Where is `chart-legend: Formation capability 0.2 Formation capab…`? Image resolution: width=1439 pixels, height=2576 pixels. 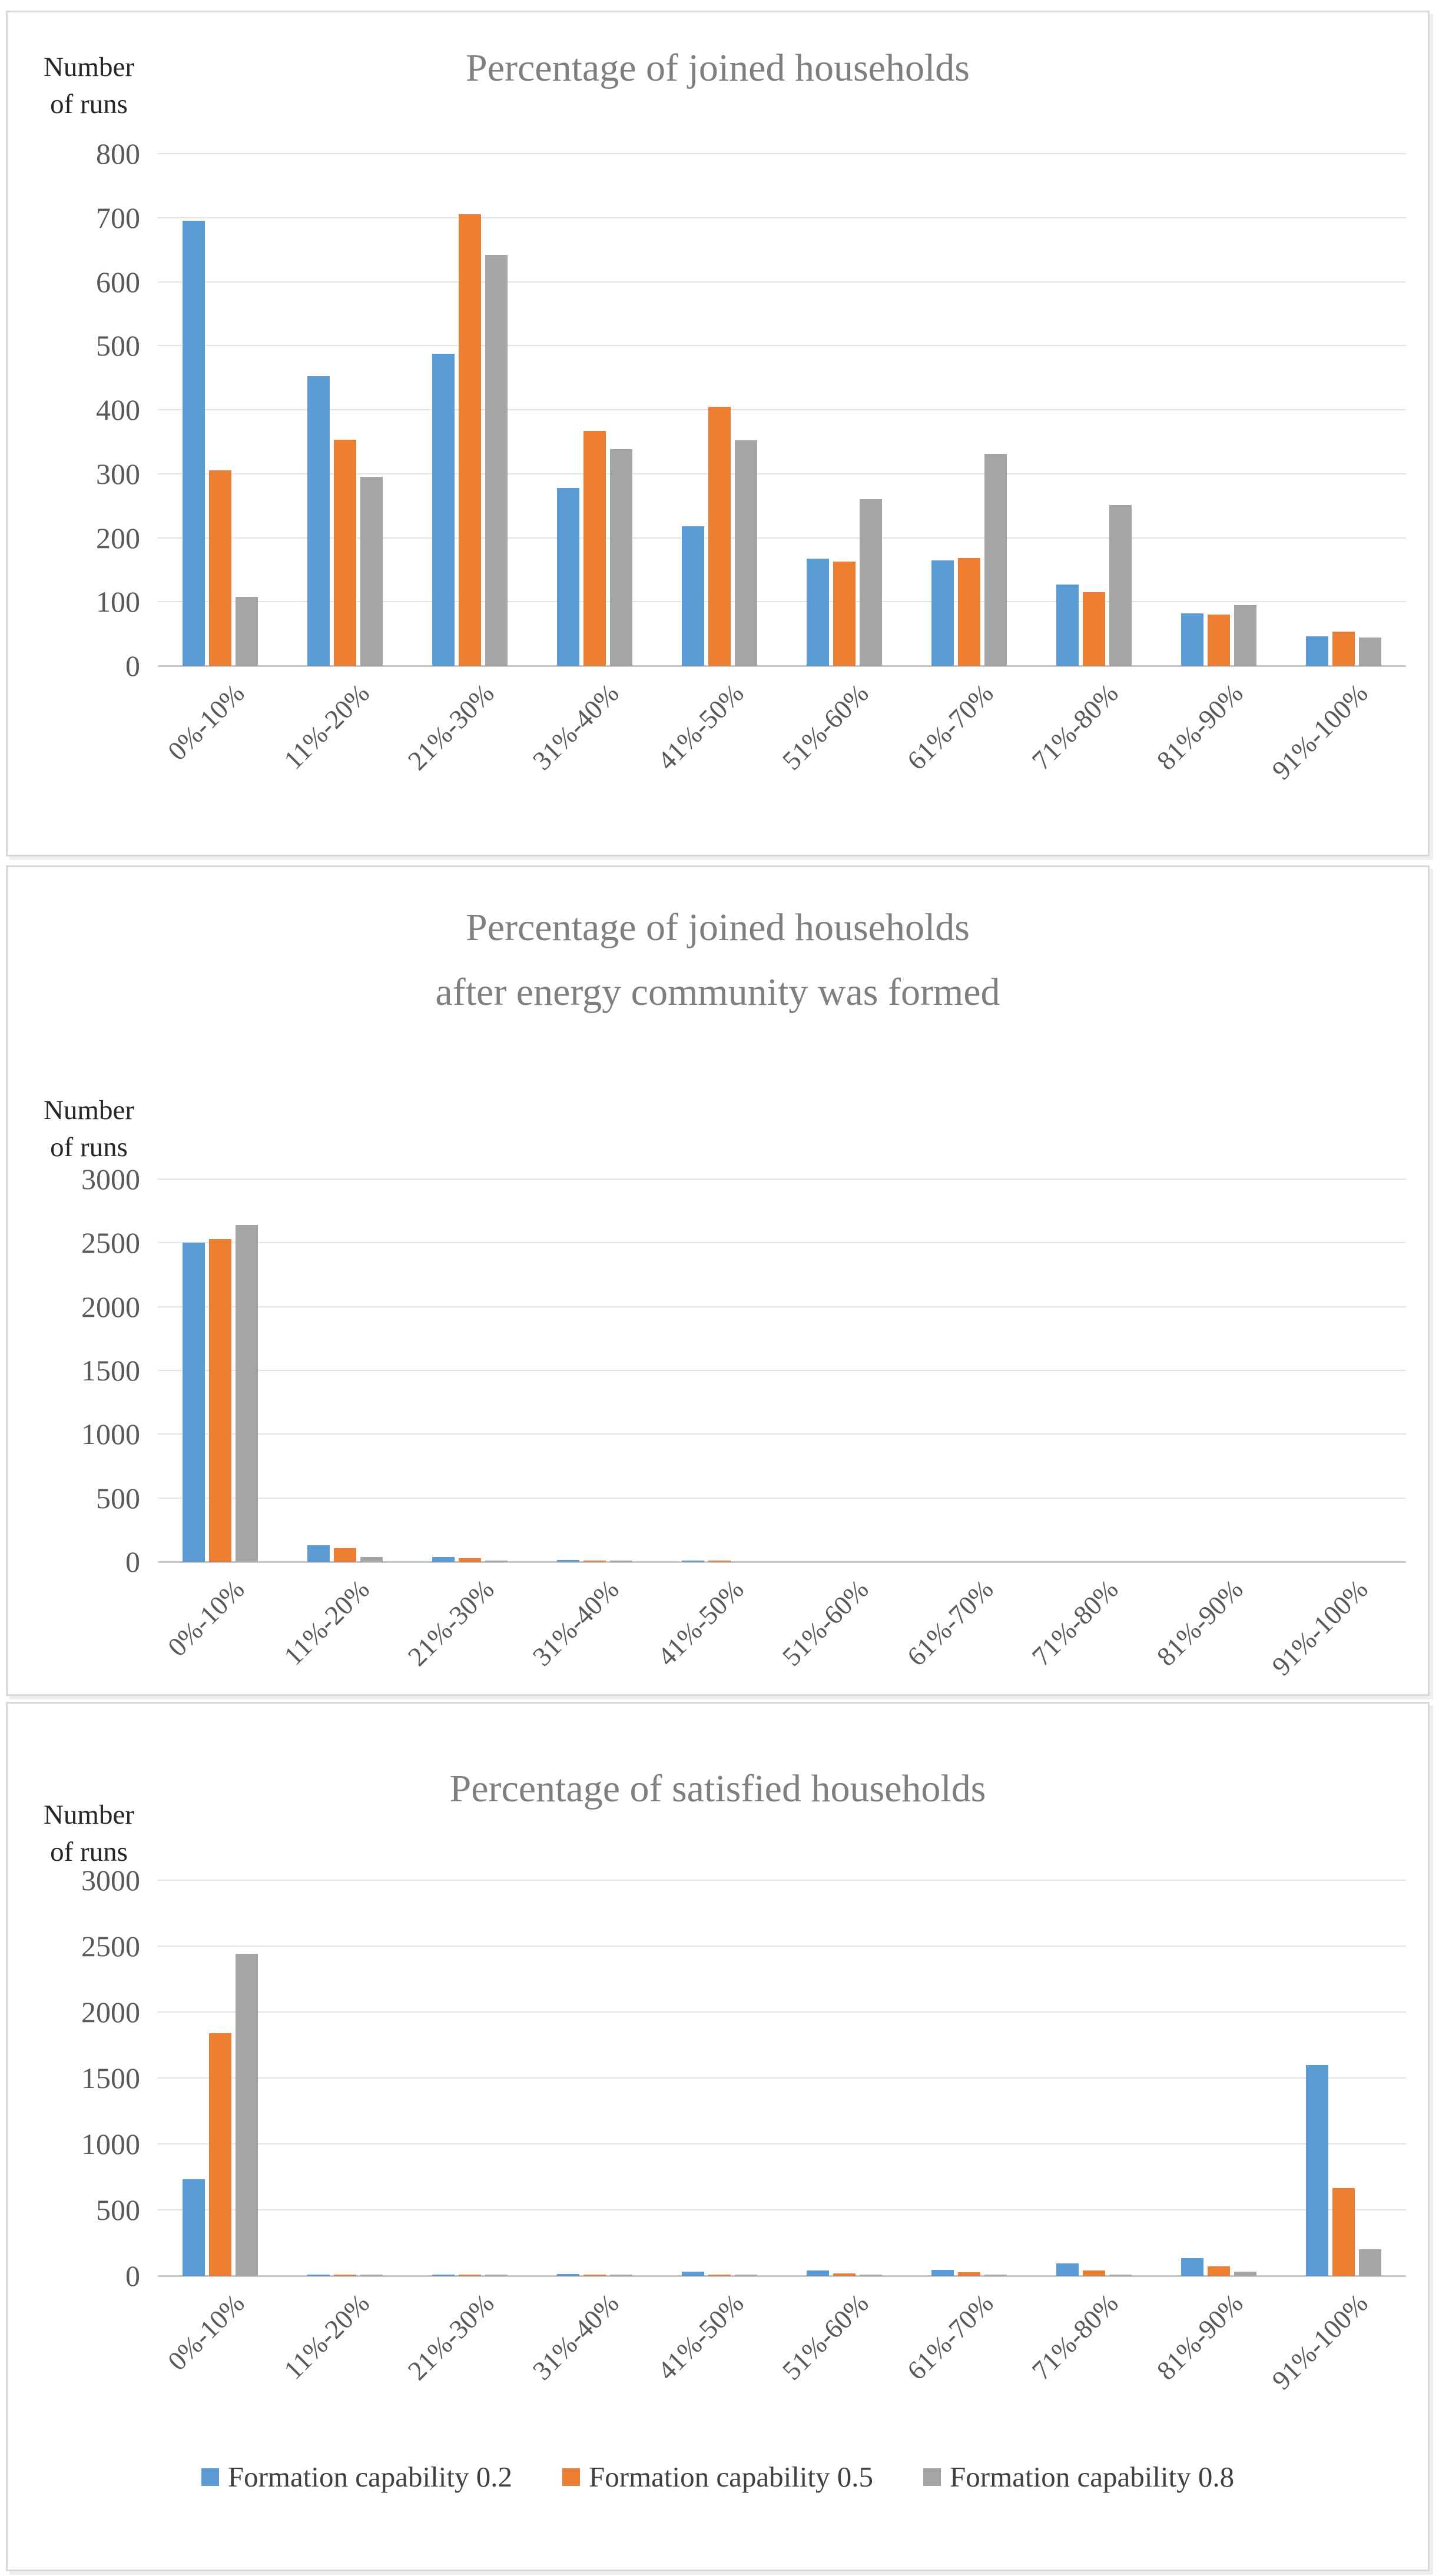
chart-legend: Formation capability 0.2 Formation capab… is located at coordinates (718, 2477).